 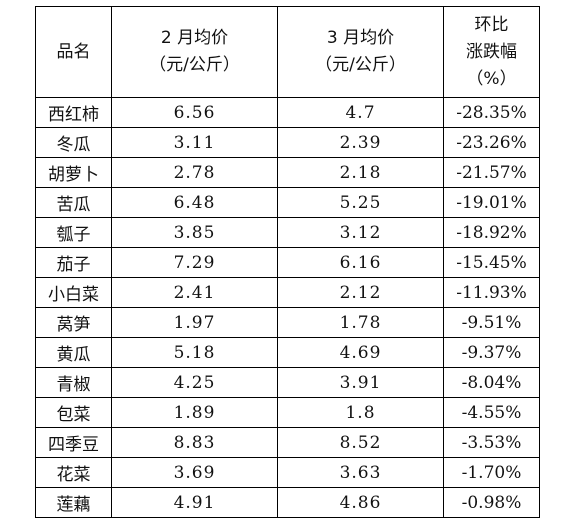 What do you see at coordinates (73, 472) in the screenshot?
I see `product-name-cell: 花菜` at bounding box center [73, 472].